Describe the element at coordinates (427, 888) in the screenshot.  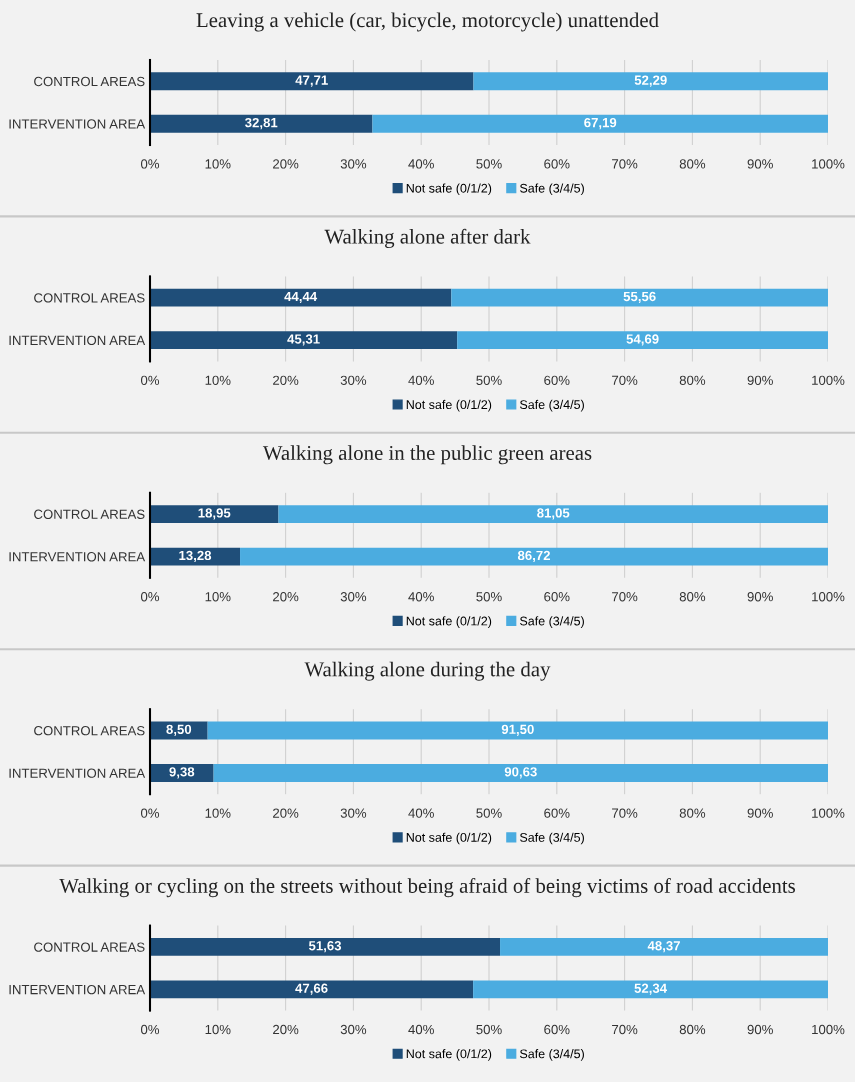
I see `chart-title: Walking or cycling on the streets without being afraid of being victims of road accidents` at that location.